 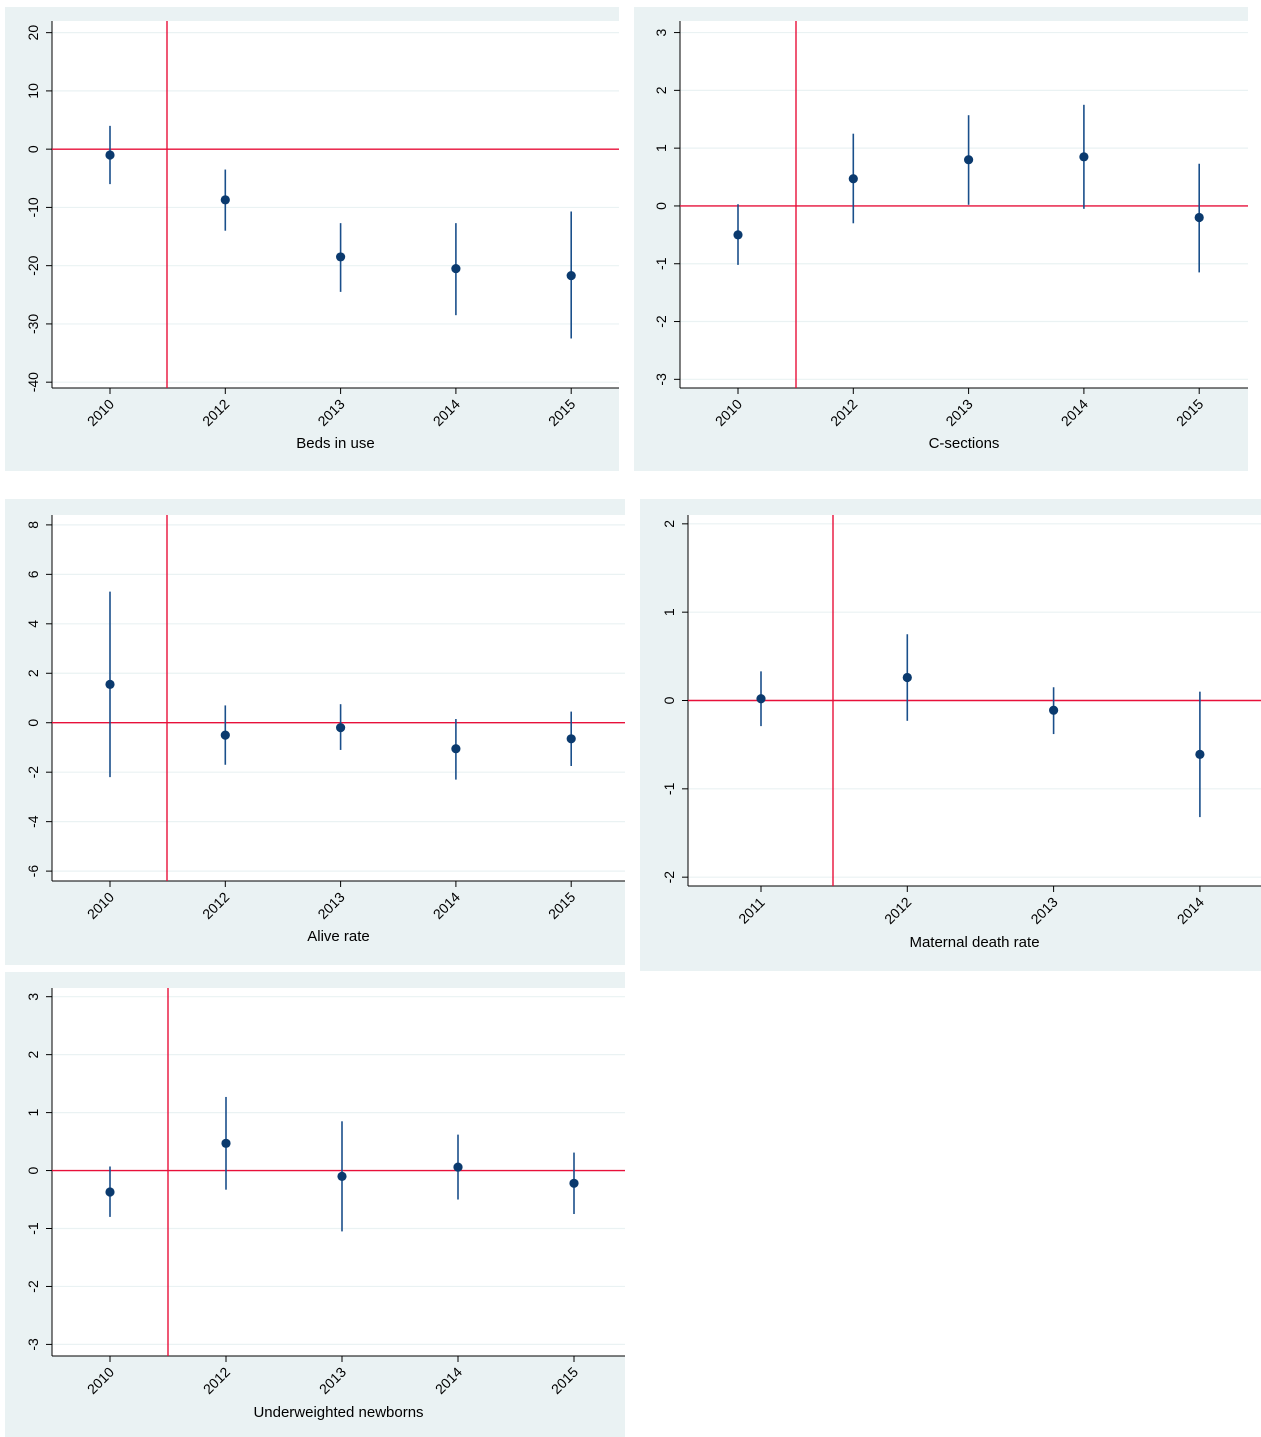 What do you see at coordinates (33, 382) in the screenshot?
I see `y-tick-label: -40` at bounding box center [33, 382].